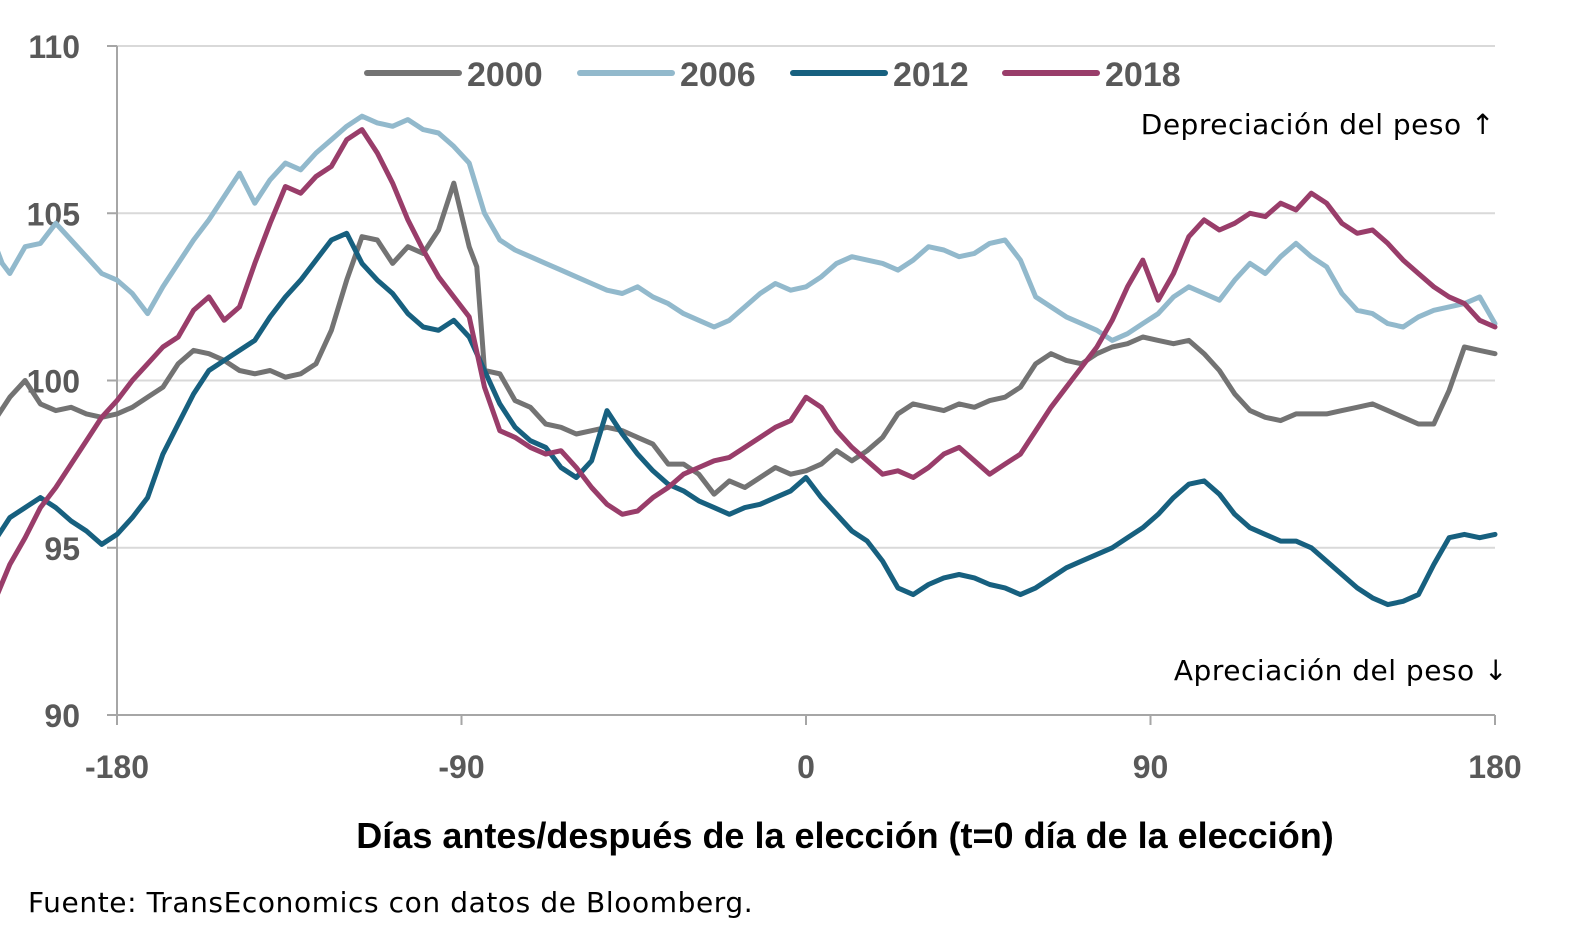 The height and width of the screenshot is (945, 1580). What do you see at coordinates (931, 75) in the screenshot?
I see `legend-label: 2012` at bounding box center [931, 75].